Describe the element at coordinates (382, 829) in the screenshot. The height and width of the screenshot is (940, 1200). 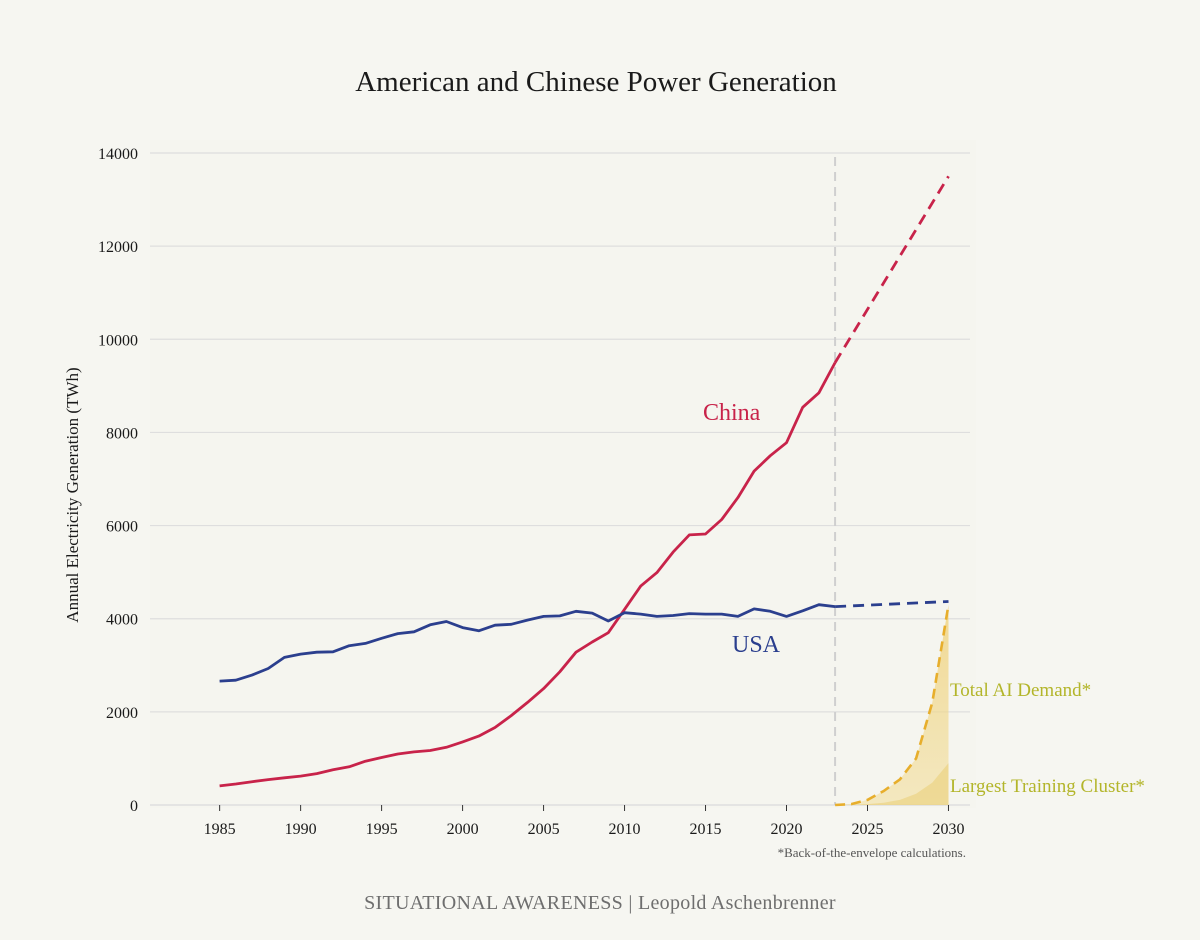
I see `x-tick-label: 1995` at that location.